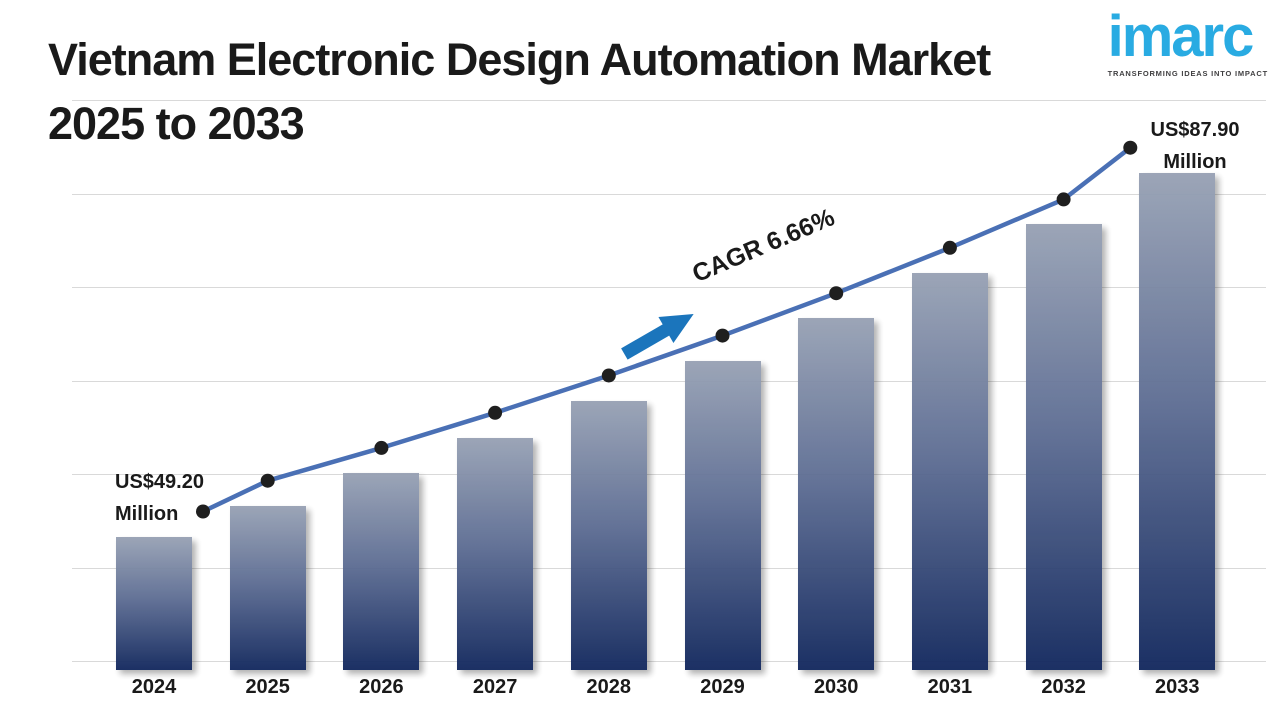 The image size is (1280, 720). I want to click on data-point-2026, so click(381, 447).